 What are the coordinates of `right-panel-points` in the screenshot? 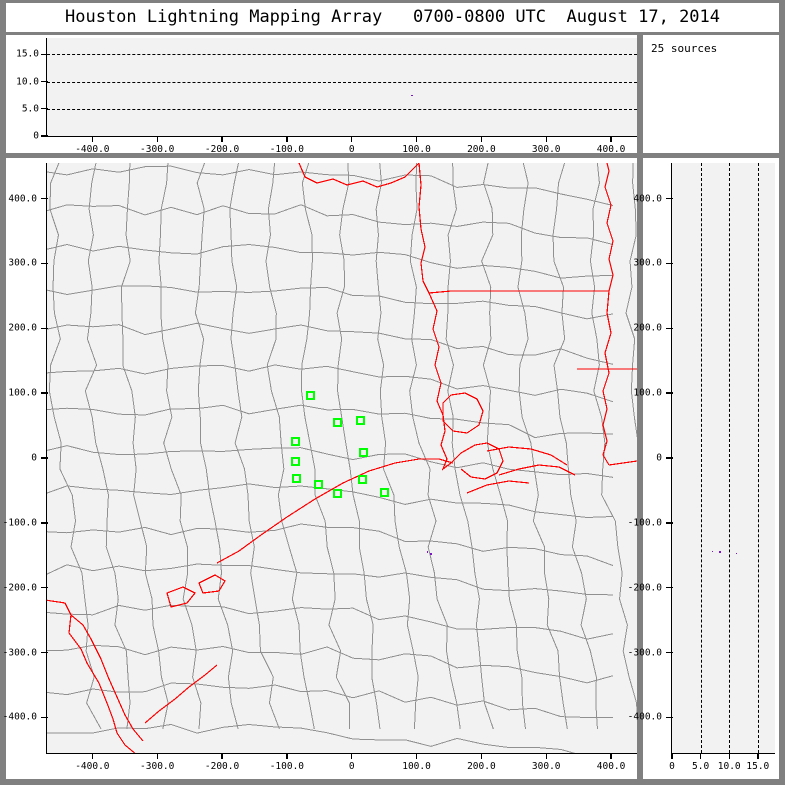 It's located at (723, 458).